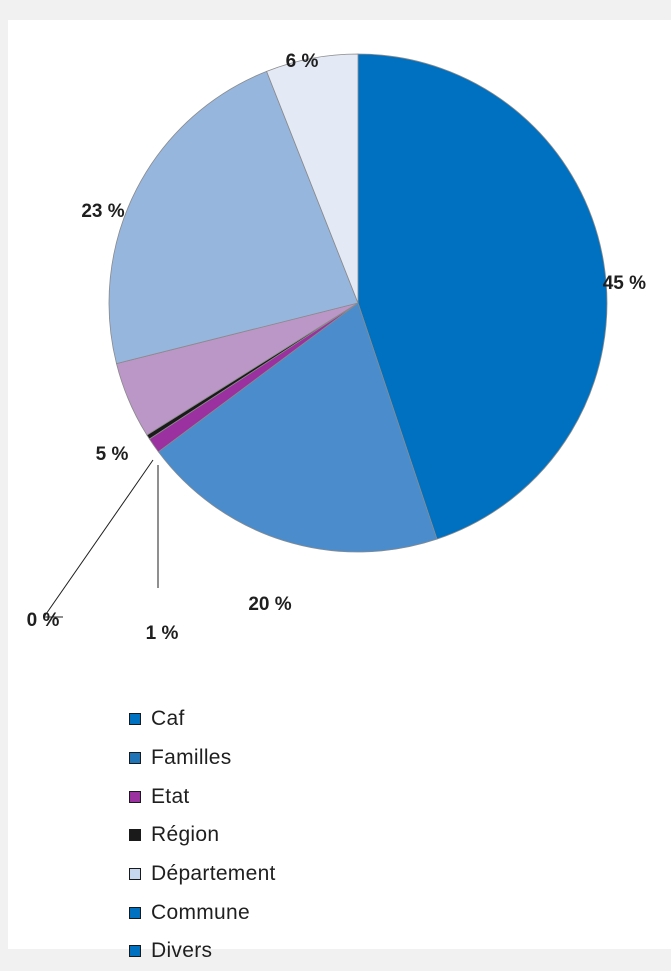  What do you see at coordinates (191, 758) in the screenshot?
I see `legend-label-familles: Familles` at bounding box center [191, 758].